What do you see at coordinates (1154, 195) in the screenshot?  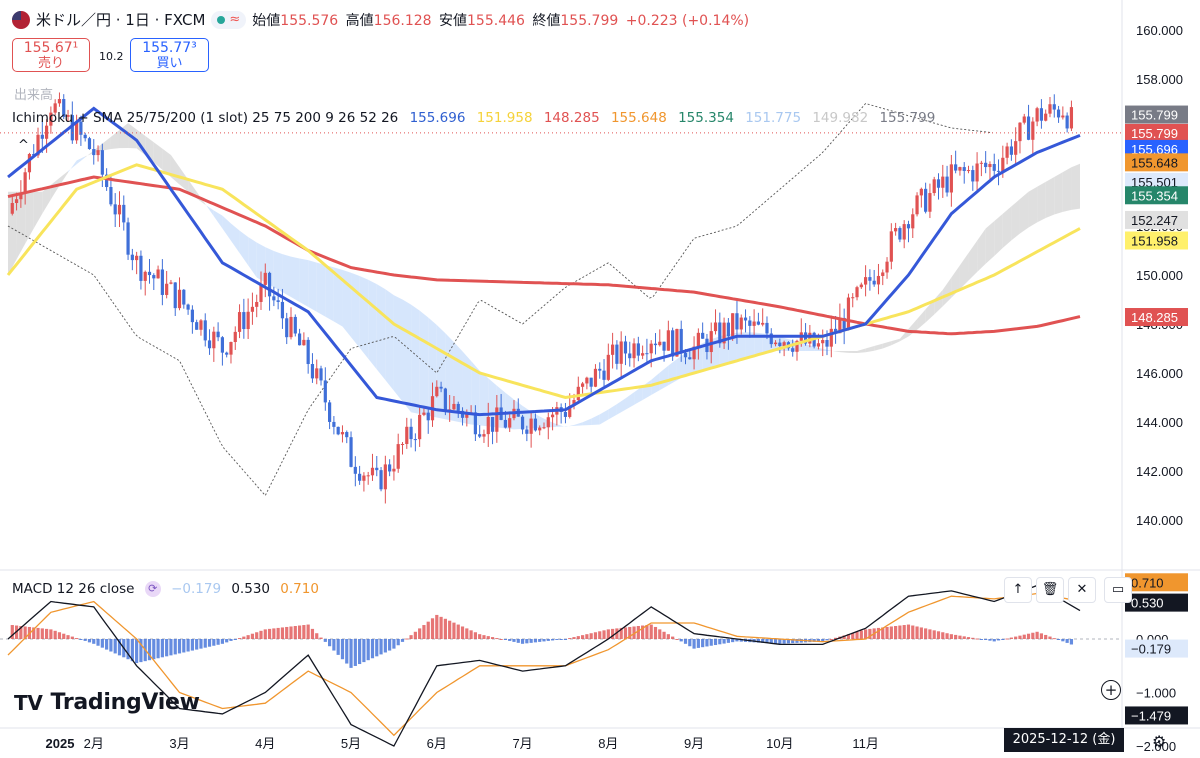 I see `price-tag-label: 155.354` at bounding box center [1154, 195].